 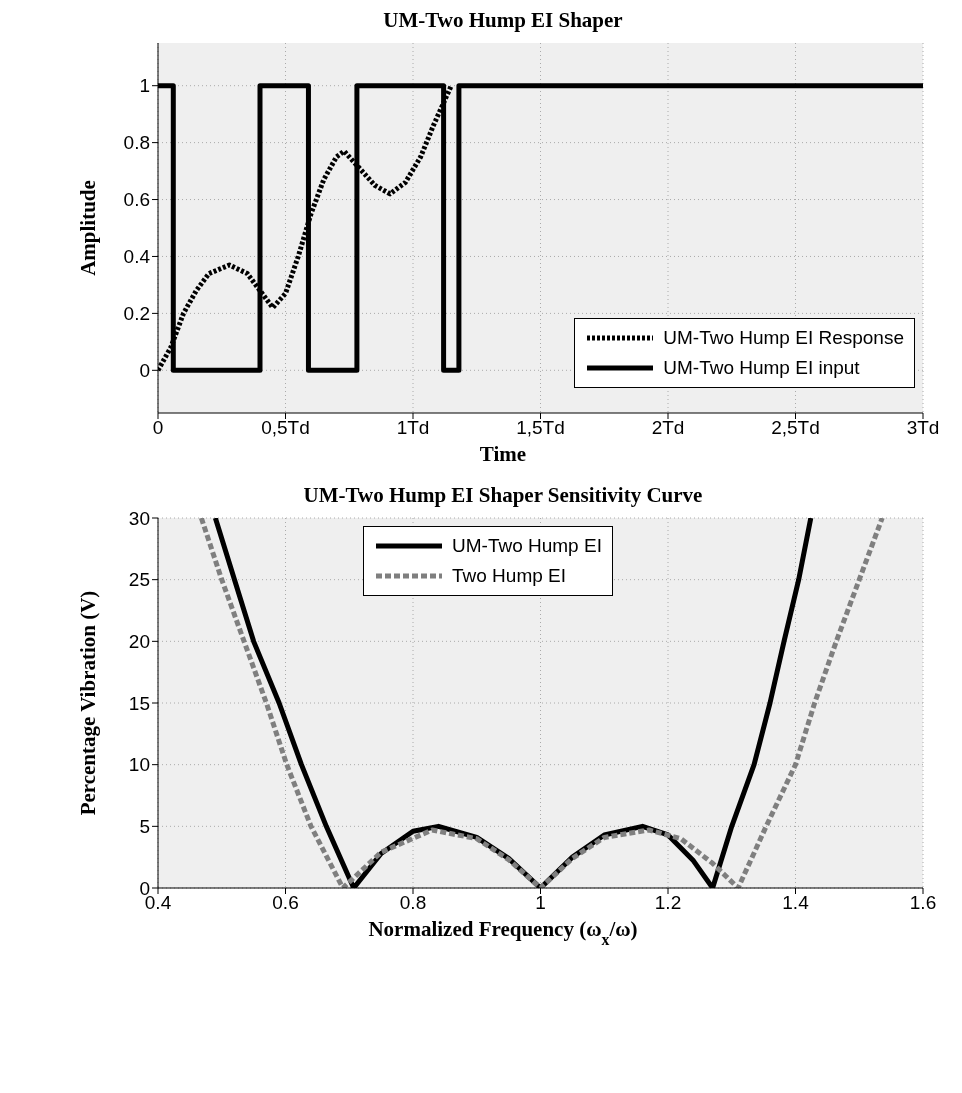 I want to click on y-tick-label: 5, so click(x=144, y=827).